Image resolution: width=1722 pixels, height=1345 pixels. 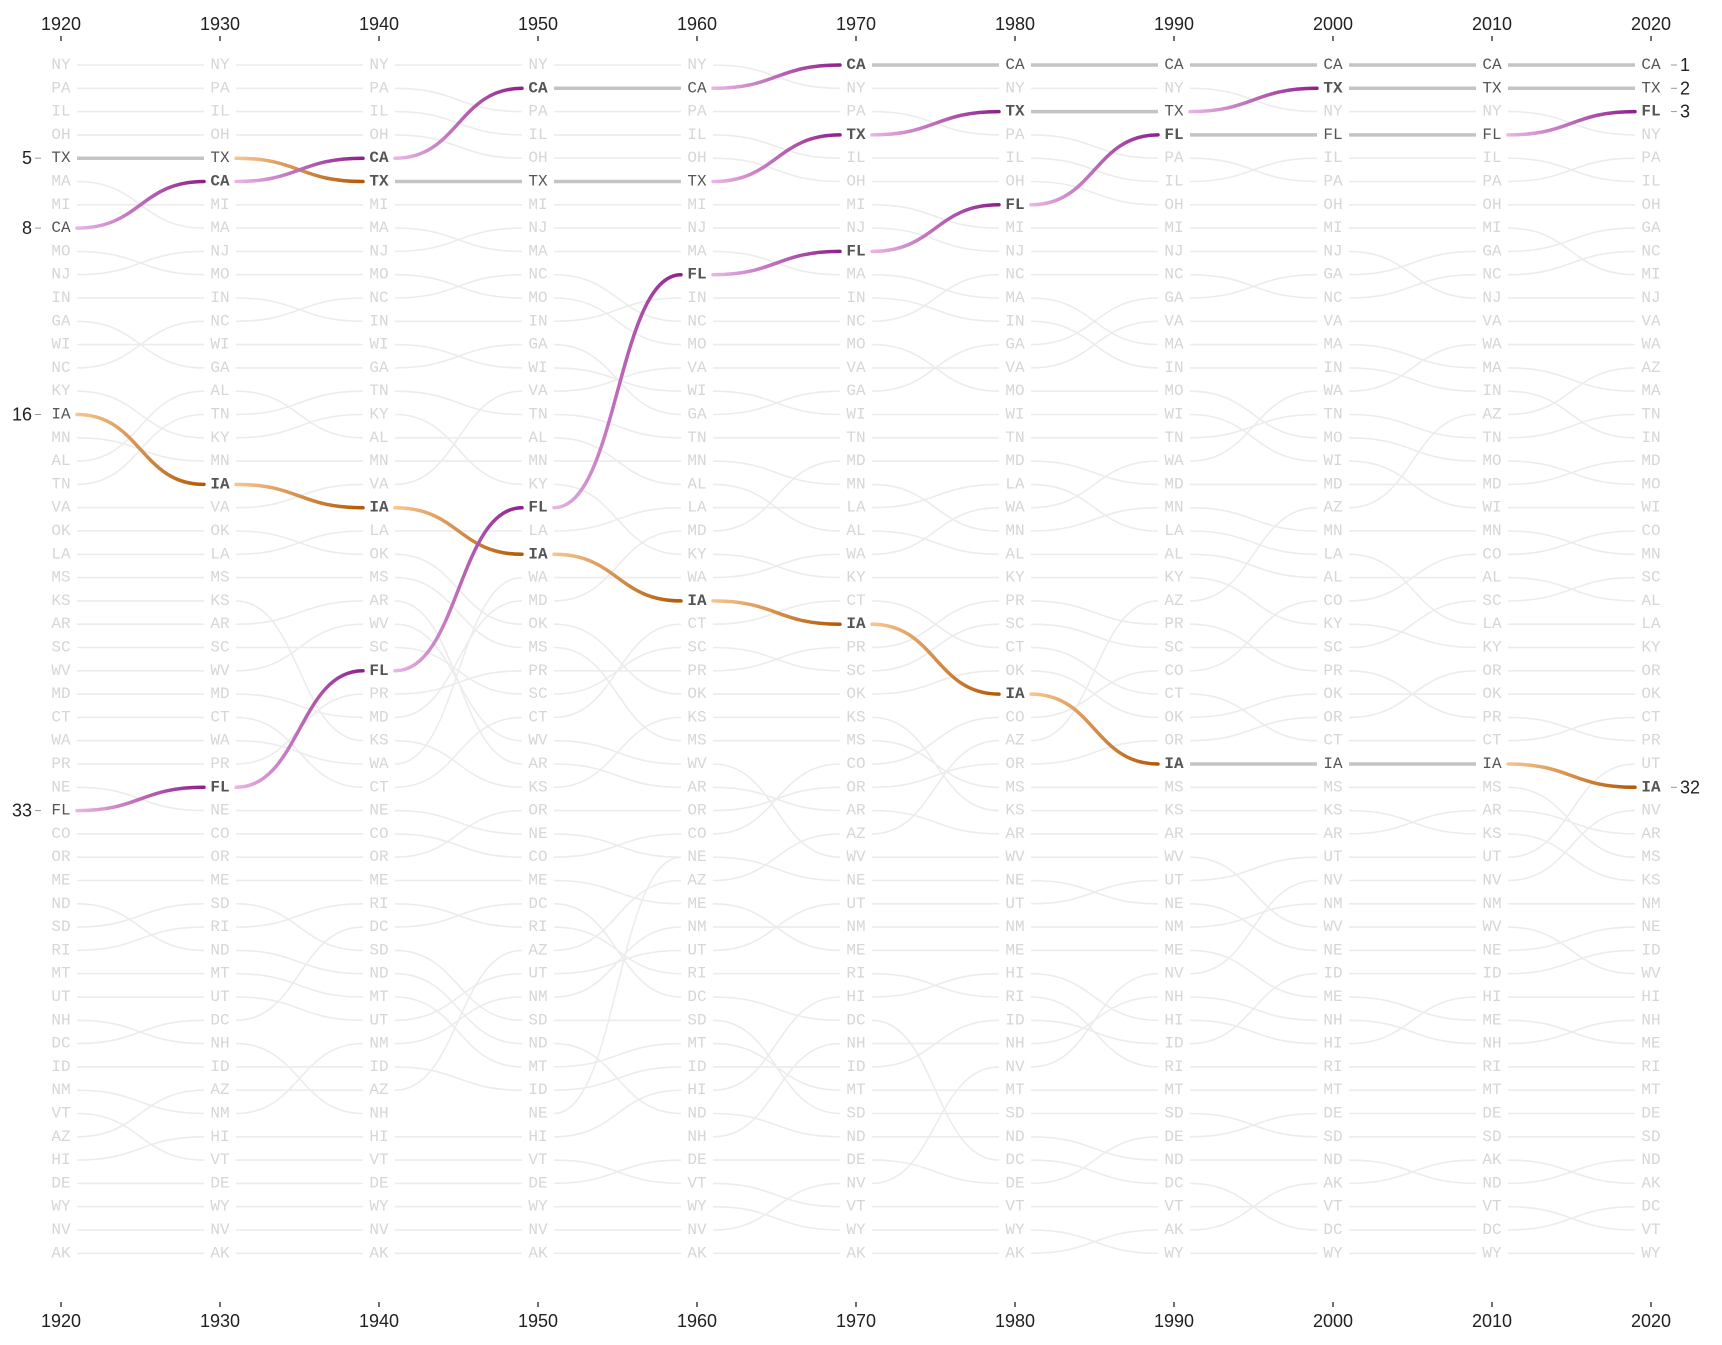 I want to click on state-label-wy: WY, so click(x=538, y=1207).